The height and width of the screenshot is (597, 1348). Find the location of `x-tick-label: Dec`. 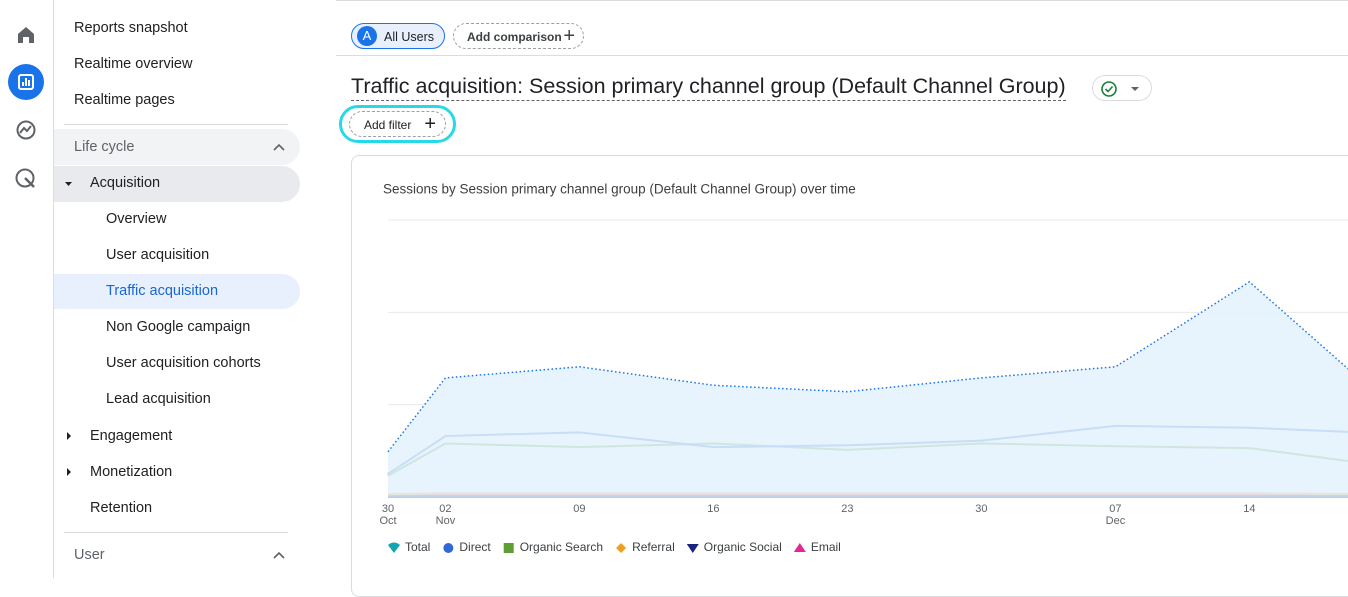

x-tick-label: Dec is located at coordinates (1116, 521).